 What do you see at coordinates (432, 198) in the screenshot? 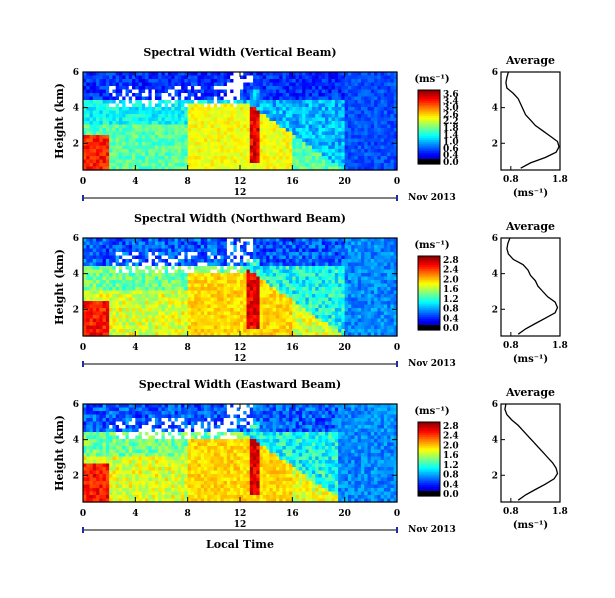
I see `month-label: Nov 2013` at bounding box center [432, 198].